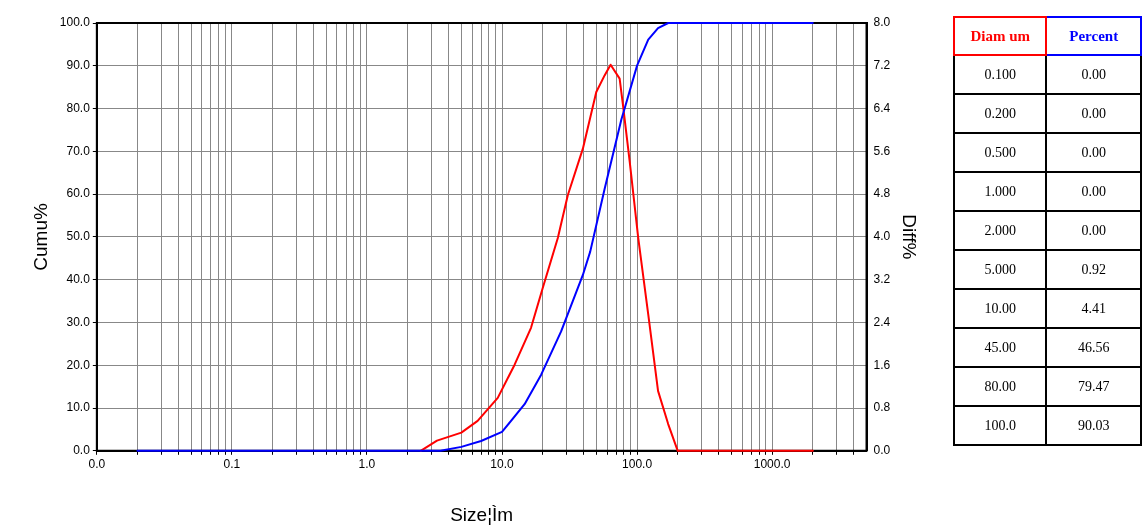 The height and width of the screenshot is (529, 1142). What do you see at coordinates (78, 278) in the screenshot?
I see `y-tick-label: 40.0` at bounding box center [78, 278].